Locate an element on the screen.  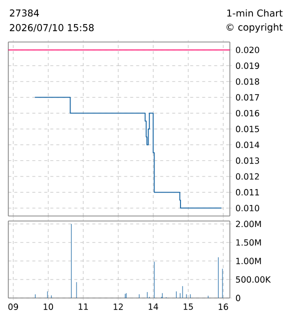
y-tick-label: 0.016 is located at coordinates (248, 113).